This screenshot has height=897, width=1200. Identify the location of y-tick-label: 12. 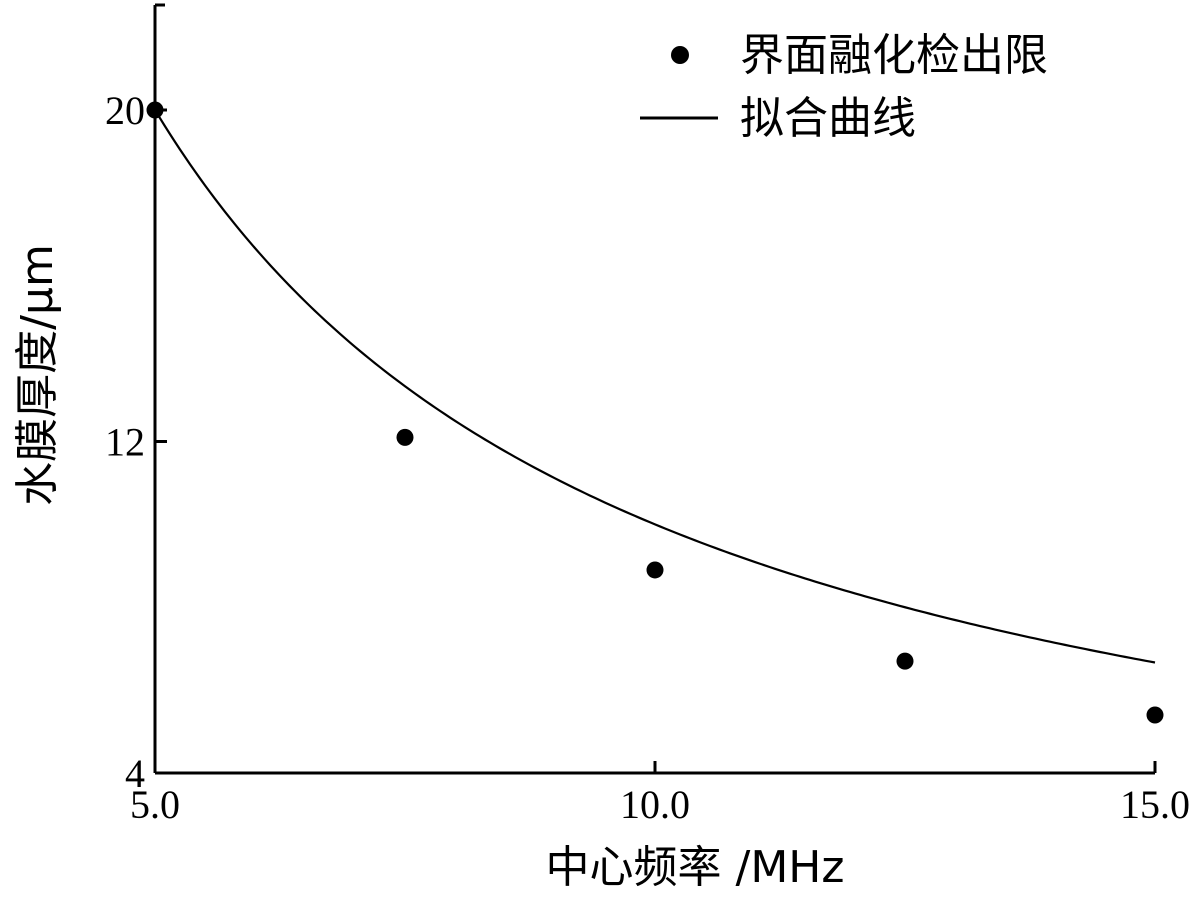
(125, 442).